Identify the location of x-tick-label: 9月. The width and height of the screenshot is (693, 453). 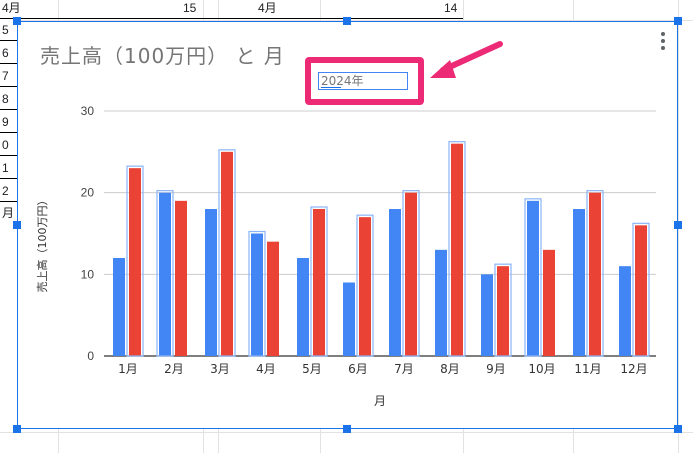
(496, 369).